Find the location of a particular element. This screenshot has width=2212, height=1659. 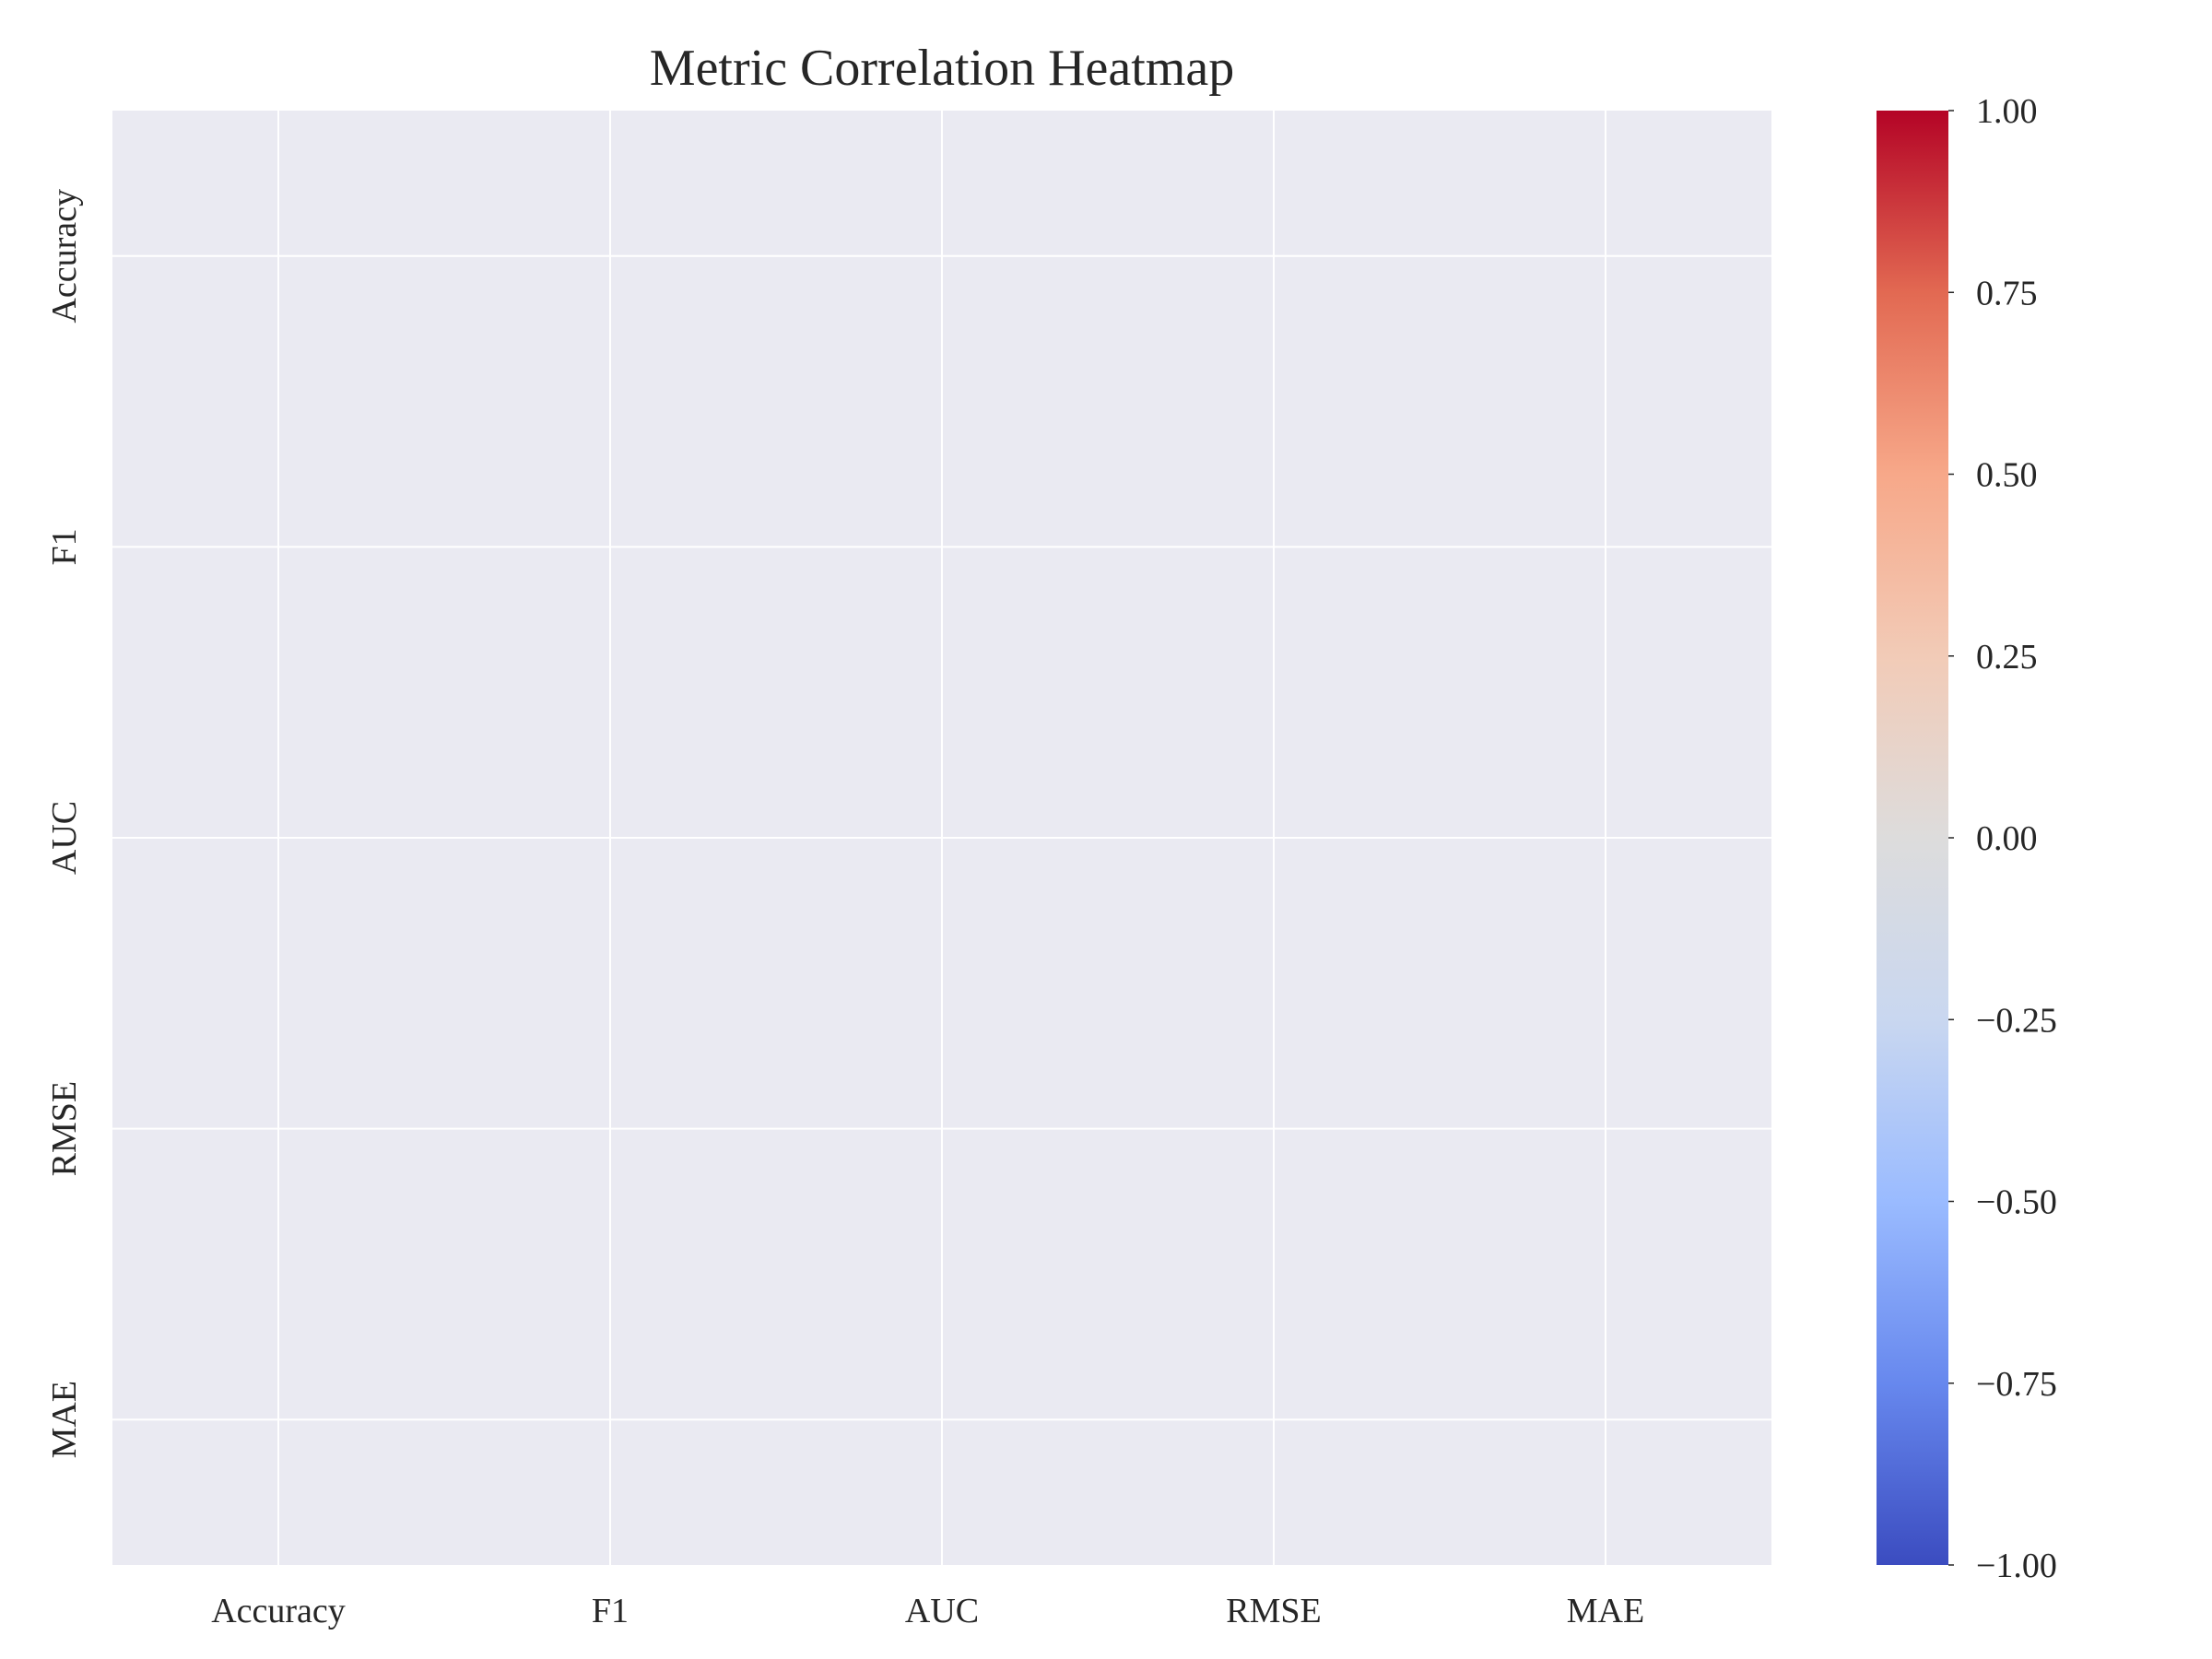

colorbar-tick-label: −0.75 is located at coordinates (2016, 1384).